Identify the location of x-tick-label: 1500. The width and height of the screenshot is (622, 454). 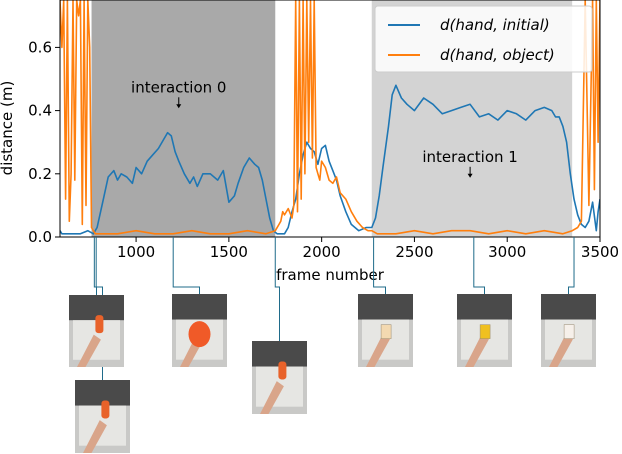
(229, 252).